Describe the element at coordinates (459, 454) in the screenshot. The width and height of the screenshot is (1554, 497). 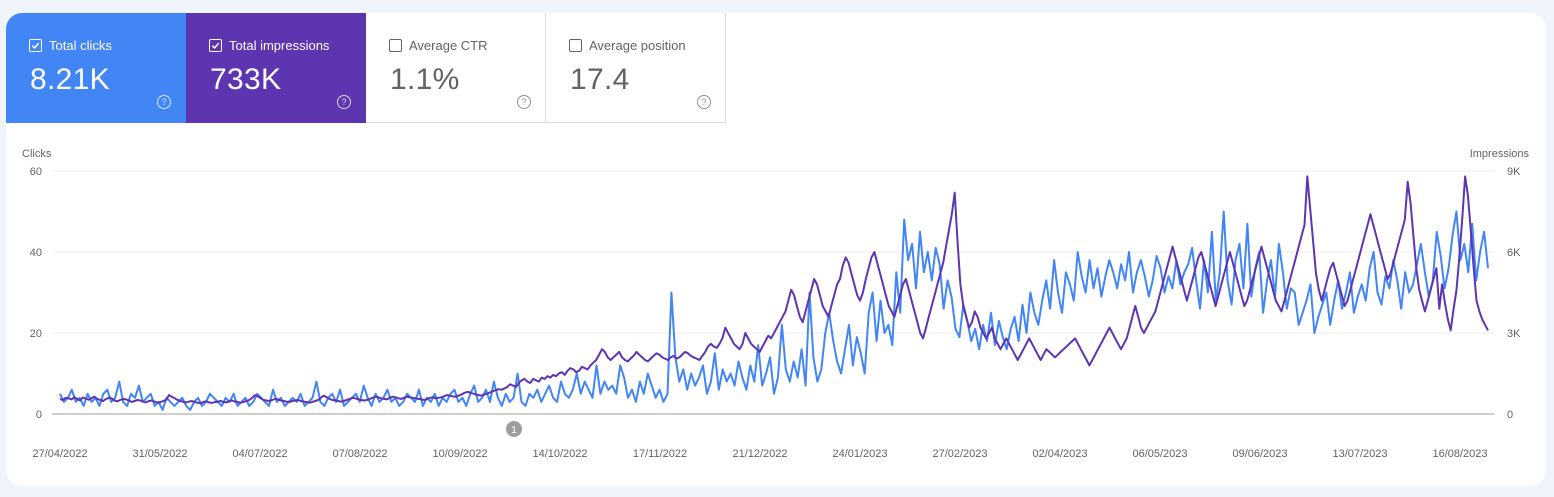
I see `x-tick-label: 10/09/2022` at that location.